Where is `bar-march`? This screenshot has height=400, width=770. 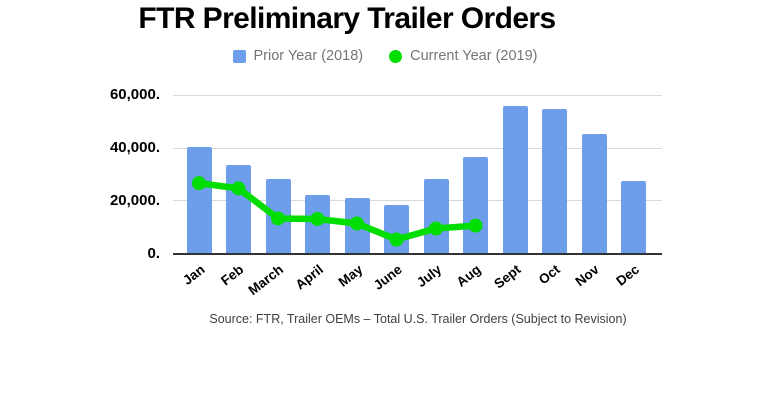 bar-march is located at coordinates (278, 216).